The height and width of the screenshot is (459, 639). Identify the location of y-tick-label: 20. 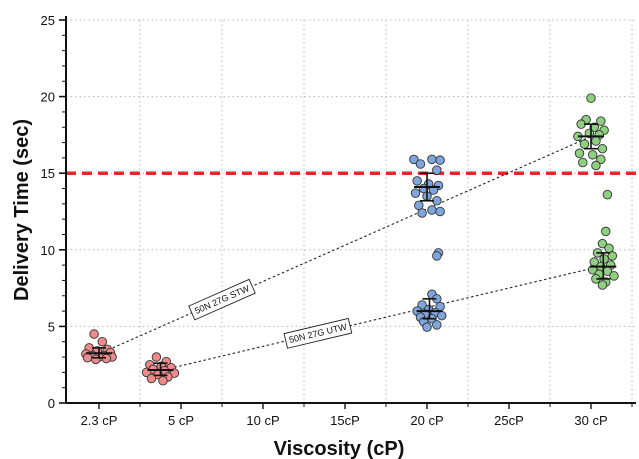
(48, 97).